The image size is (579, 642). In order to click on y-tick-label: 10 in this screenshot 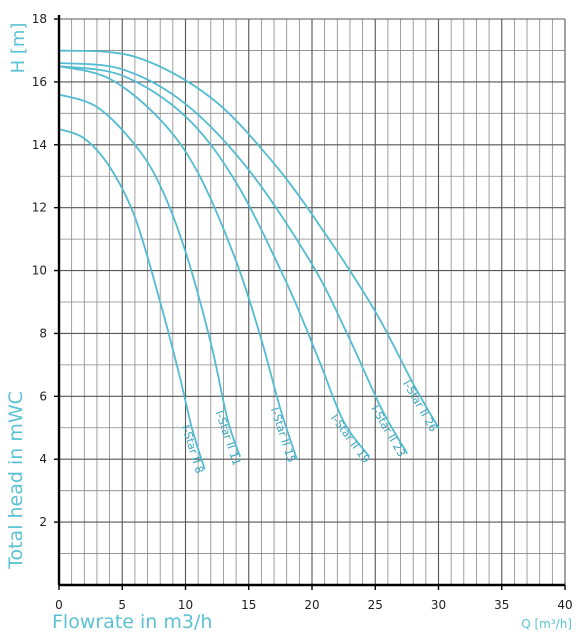, I will do `click(39, 271)`.